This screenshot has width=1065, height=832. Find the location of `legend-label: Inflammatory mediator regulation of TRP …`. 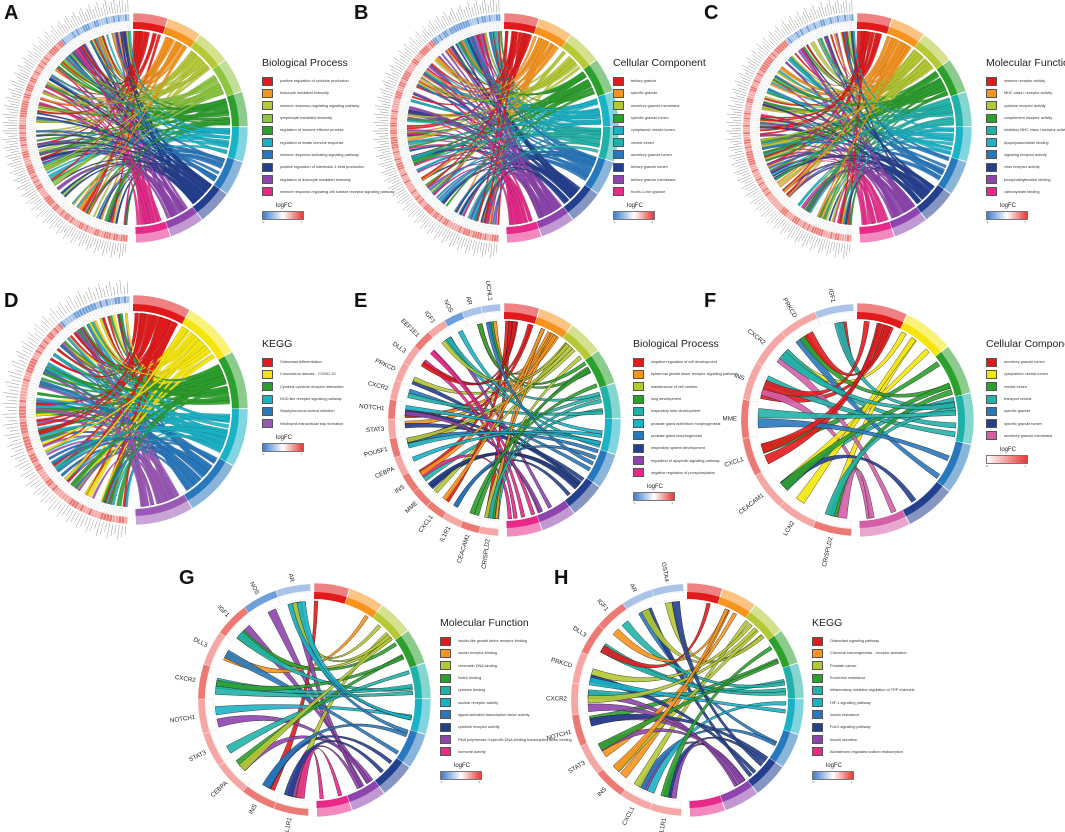

legend-label: Inflammatory mediator regulation of TRP … is located at coordinates (872, 690).